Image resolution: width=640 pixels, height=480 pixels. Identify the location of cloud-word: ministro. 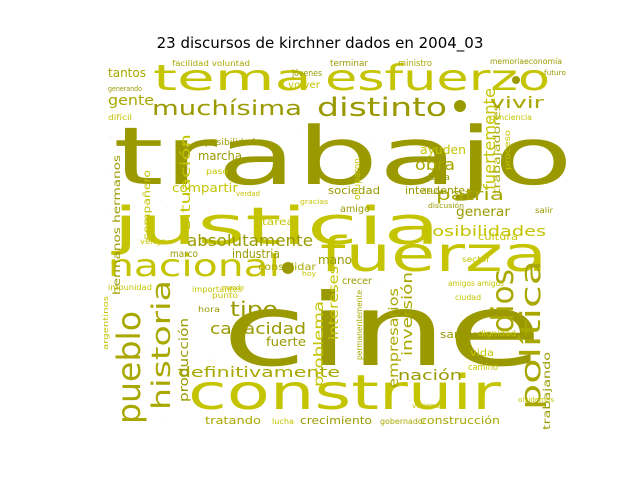
(415, 64).